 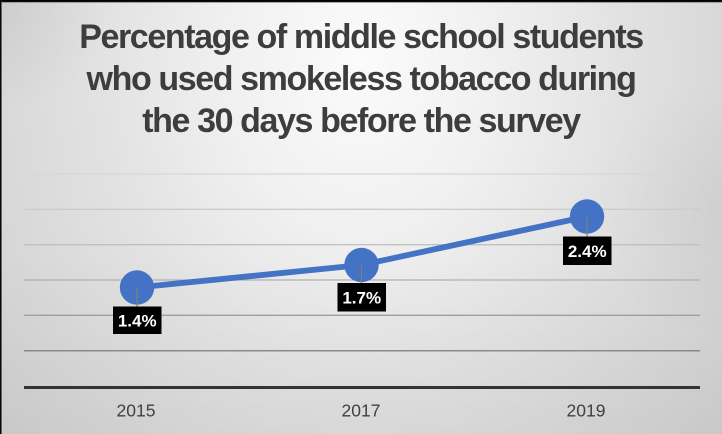 What do you see at coordinates (587, 251) in the screenshot?
I see `svg-text: 2.4%` at bounding box center [587, 251].